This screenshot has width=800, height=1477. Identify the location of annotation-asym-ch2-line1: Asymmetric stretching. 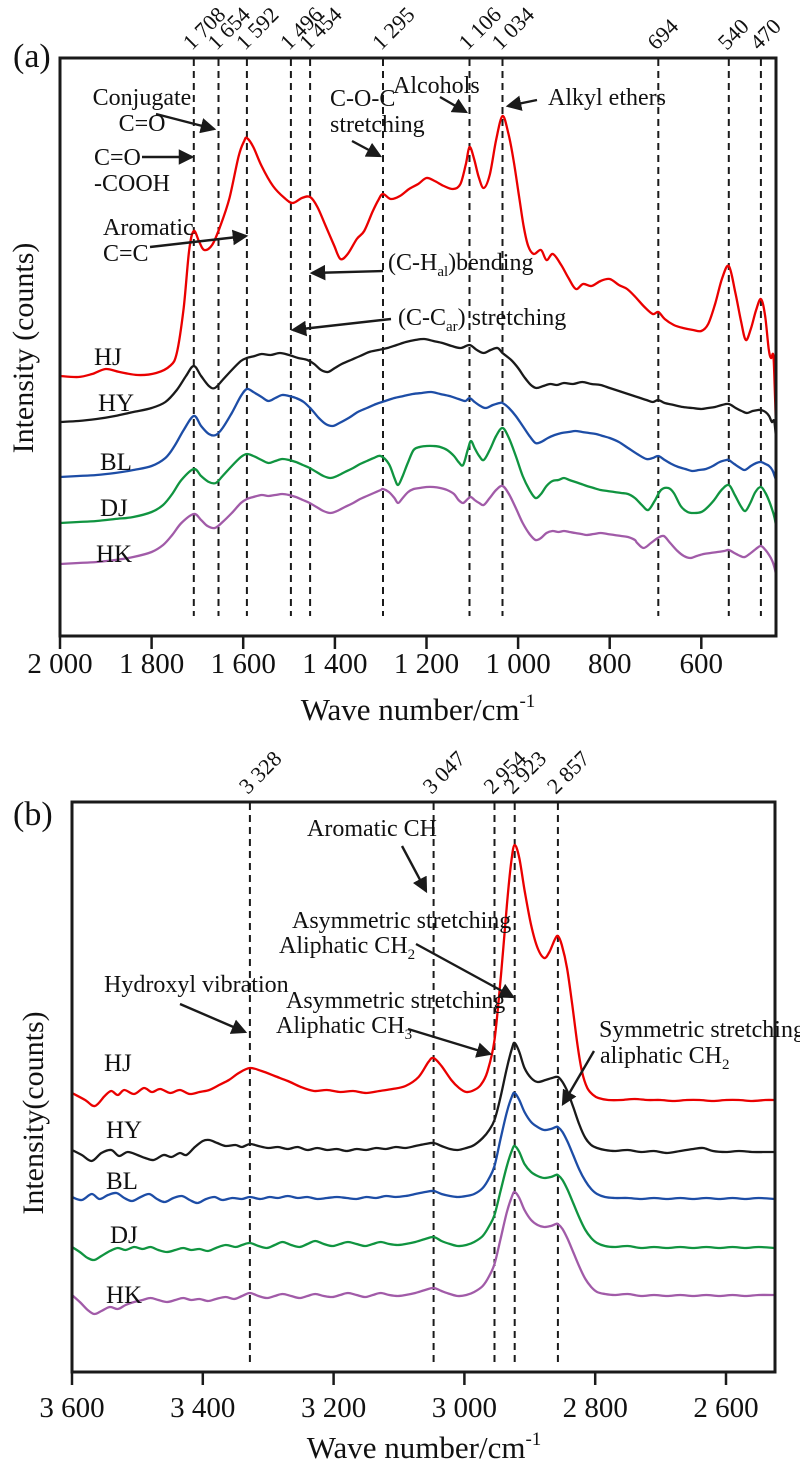
(402, 921).